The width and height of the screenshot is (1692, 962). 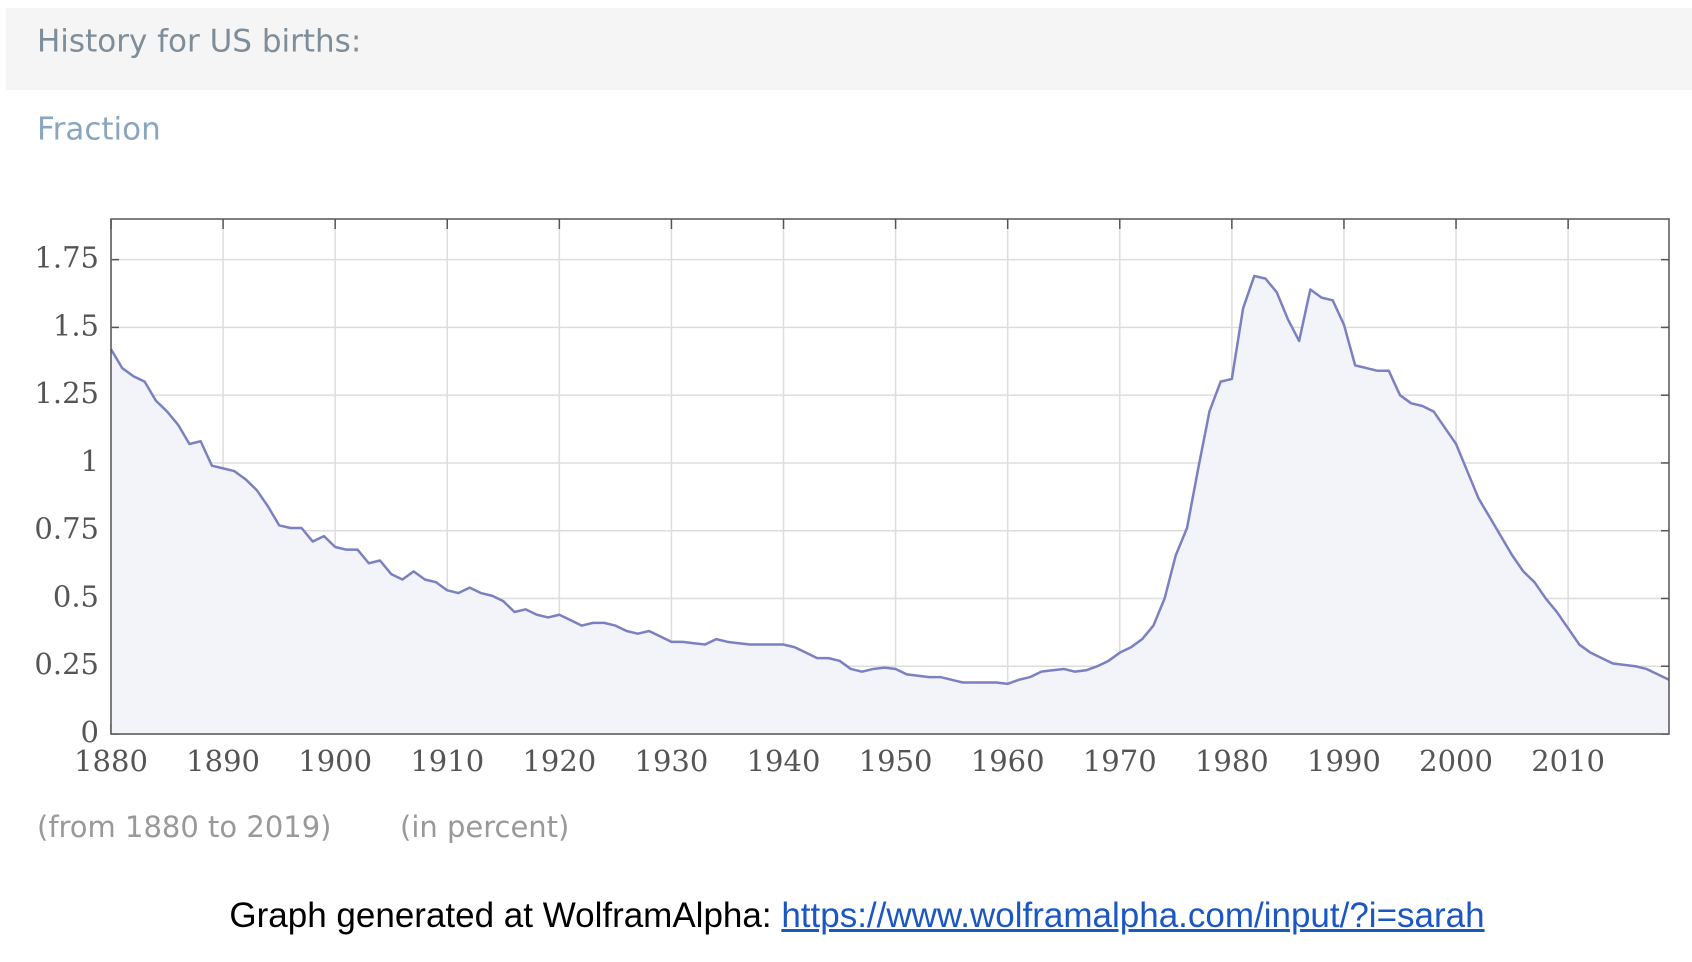 I want to click on annotation: (from 1880 to 2019), so click(x=184, y=827).